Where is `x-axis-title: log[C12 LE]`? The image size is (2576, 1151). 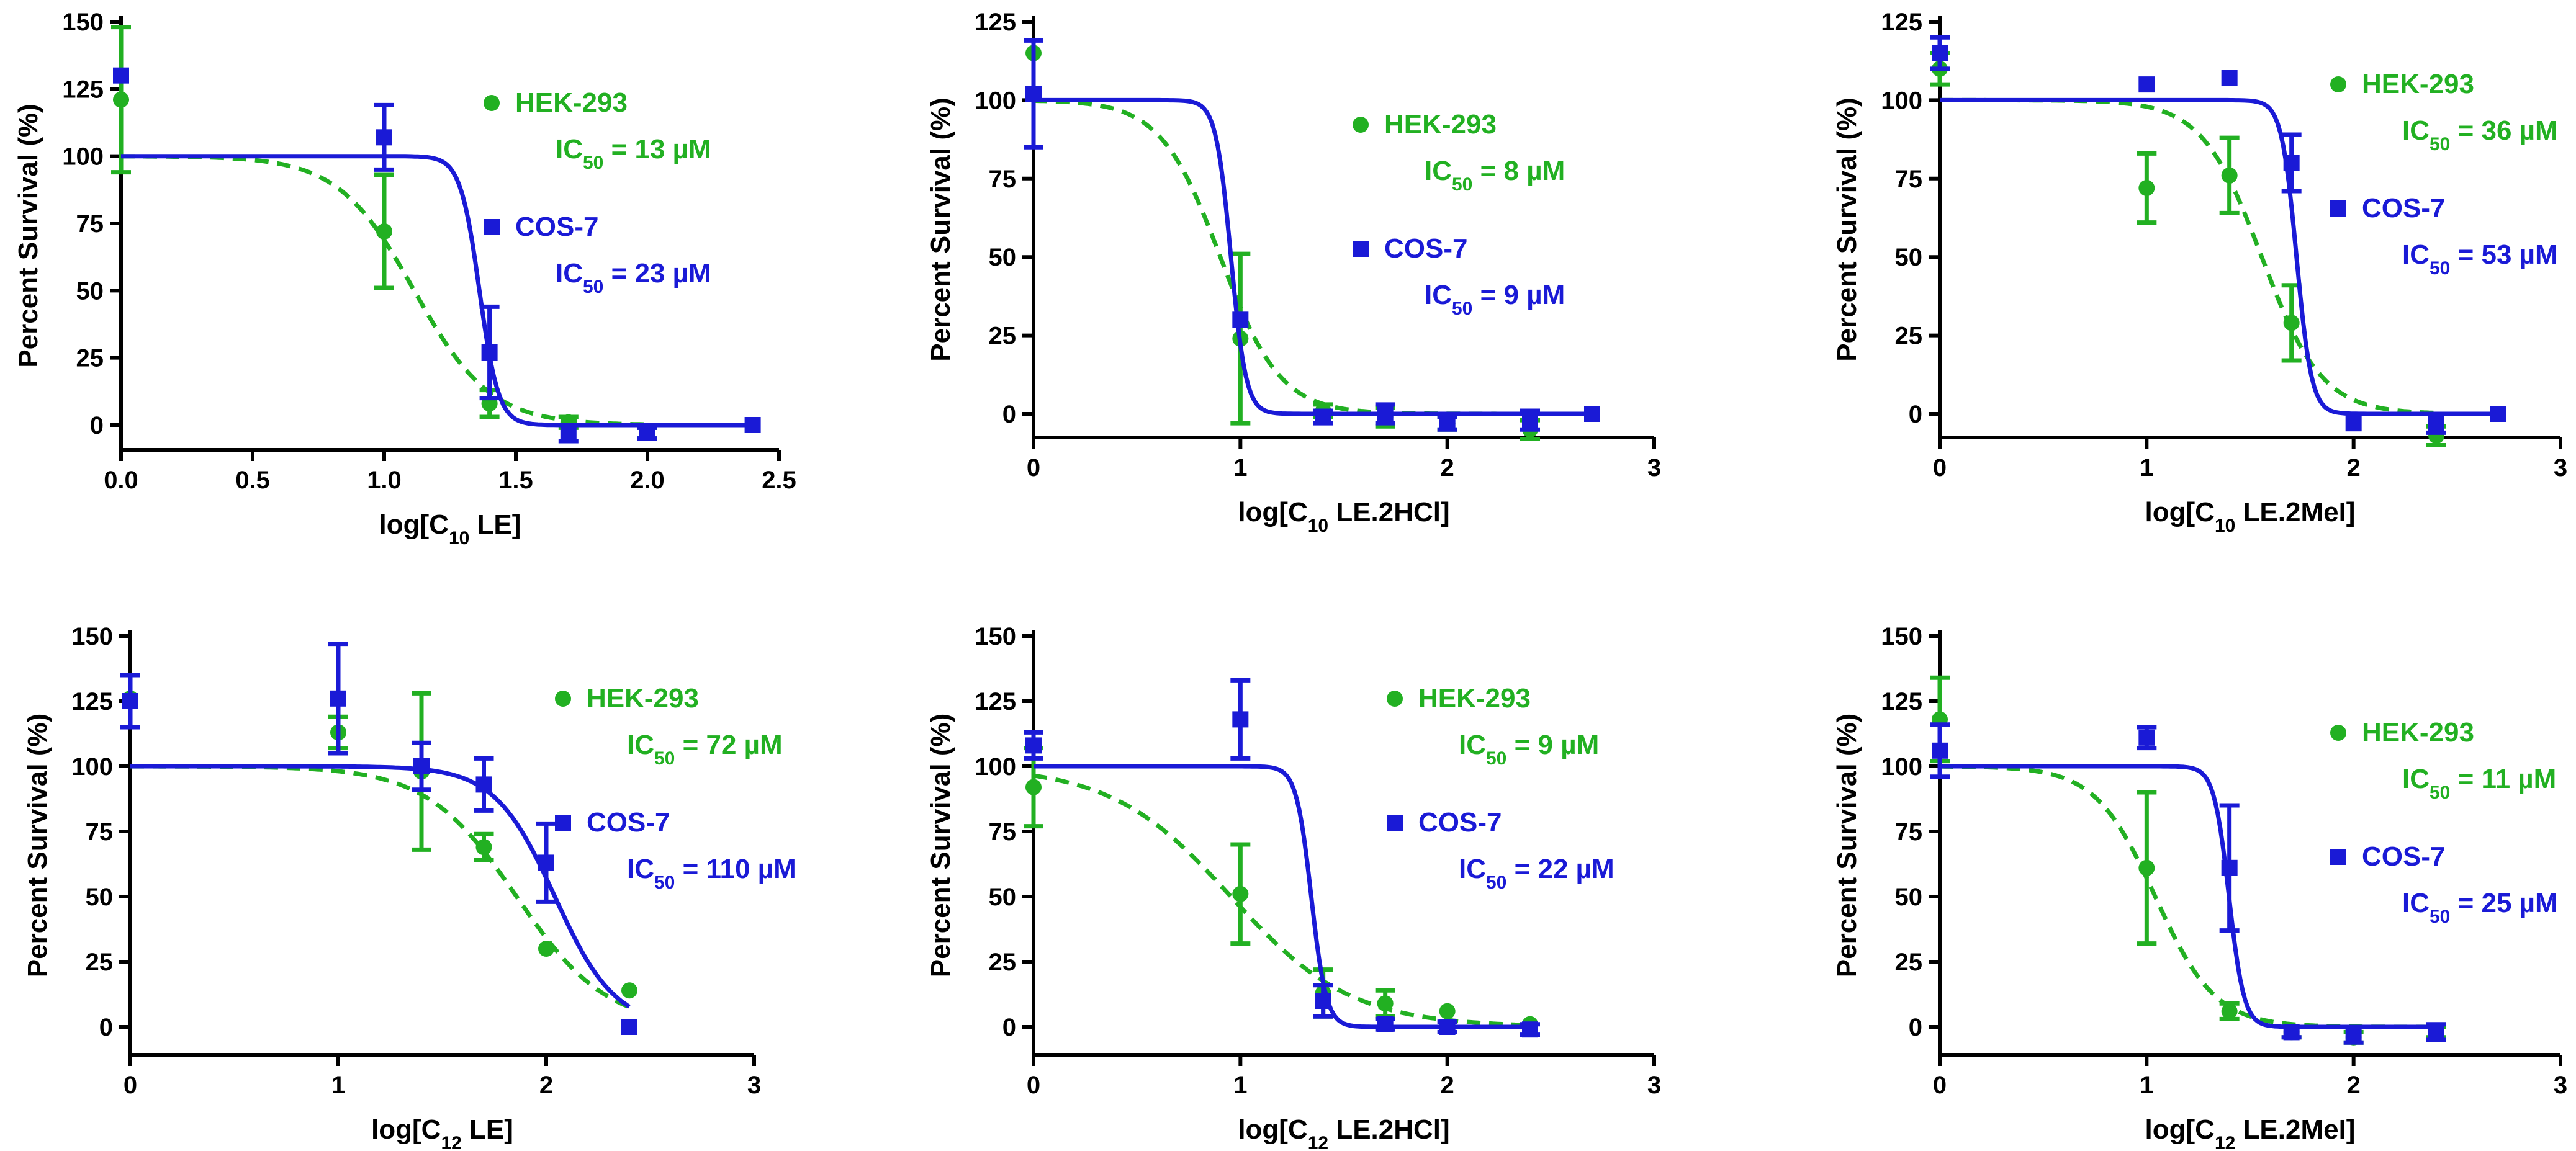
x-axis-title: log[C12 LE] is located at coordinates (442, 1132).